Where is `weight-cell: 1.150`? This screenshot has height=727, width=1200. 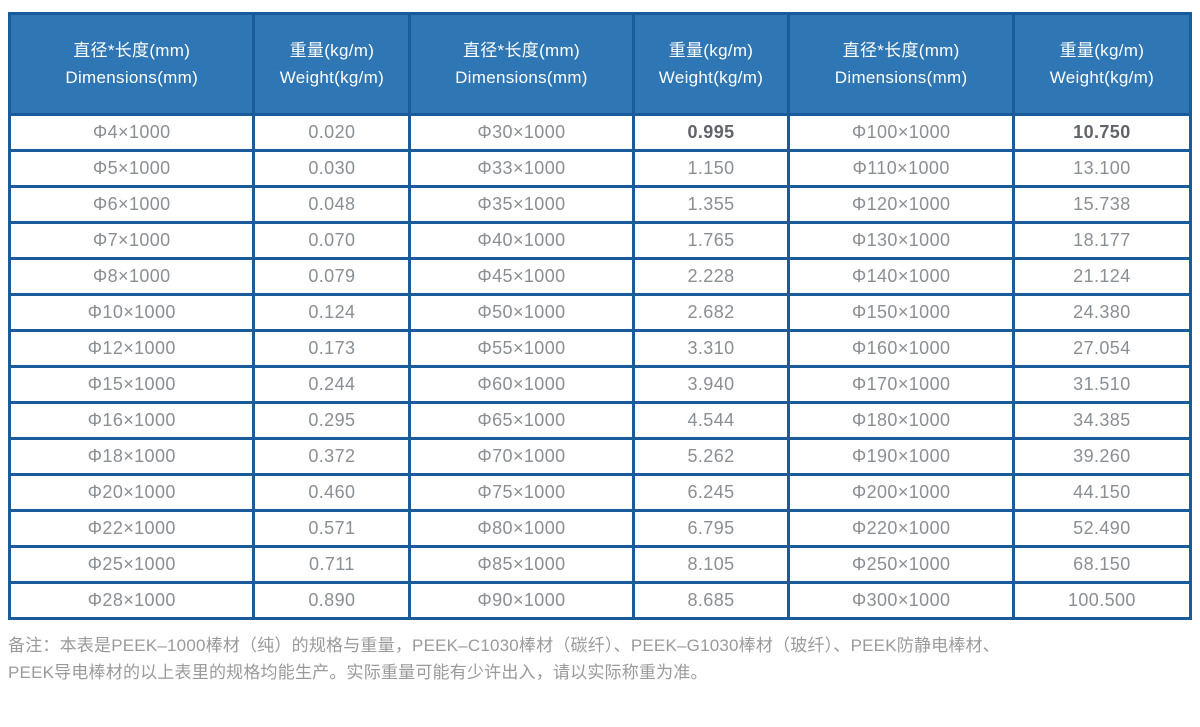
weight-cell: 1.150 is located at coordinates (711, 168).